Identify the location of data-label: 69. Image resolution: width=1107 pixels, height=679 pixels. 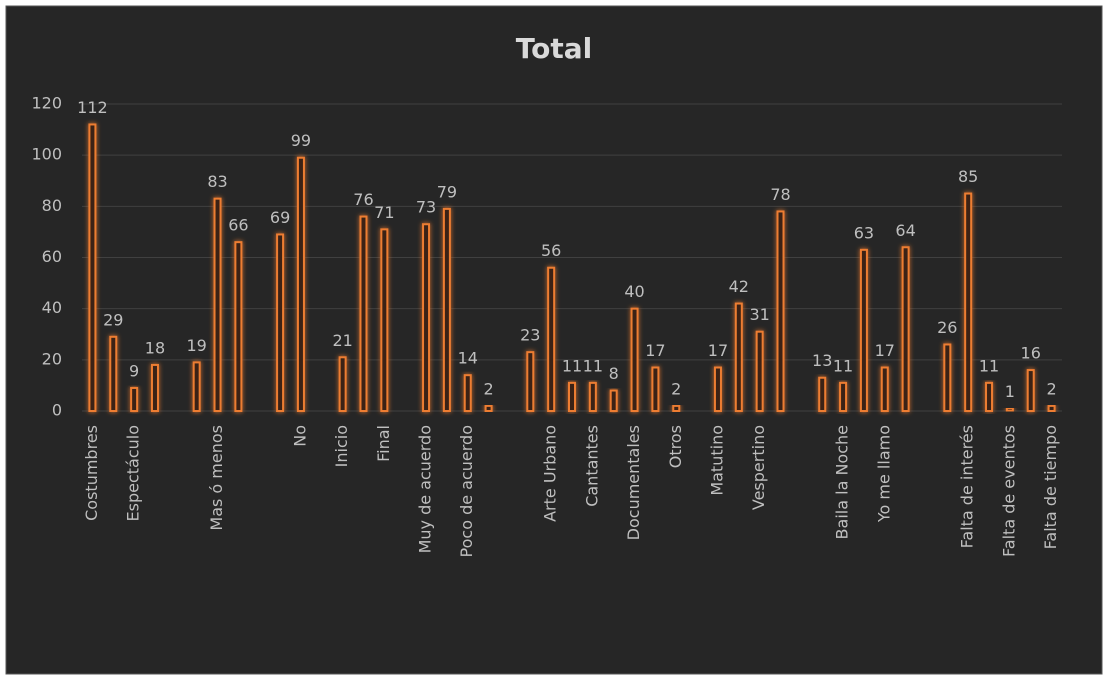
(280, 217).